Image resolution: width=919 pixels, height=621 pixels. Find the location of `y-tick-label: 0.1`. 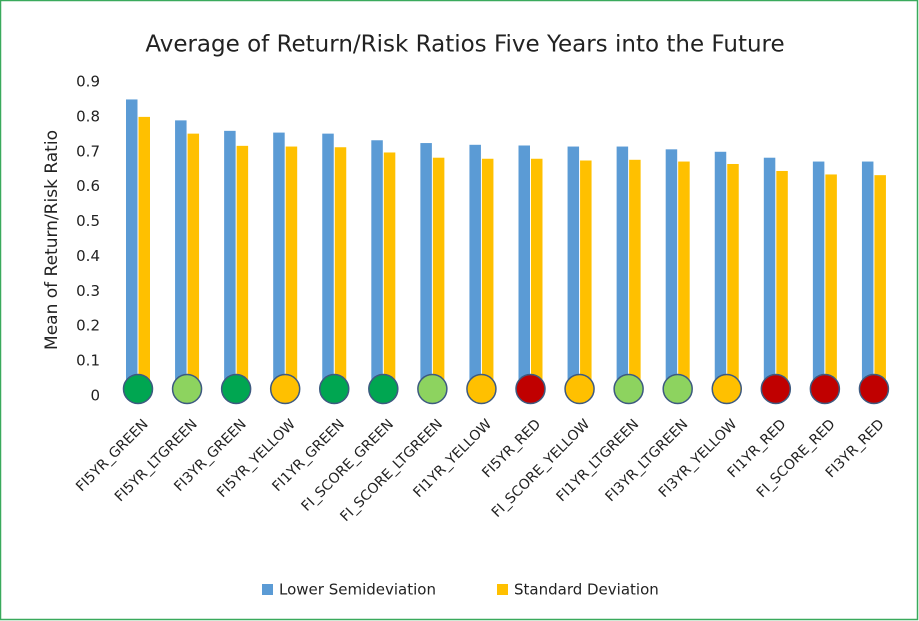

y-tick-label: 0.1 is located at coordinates (88, 361).